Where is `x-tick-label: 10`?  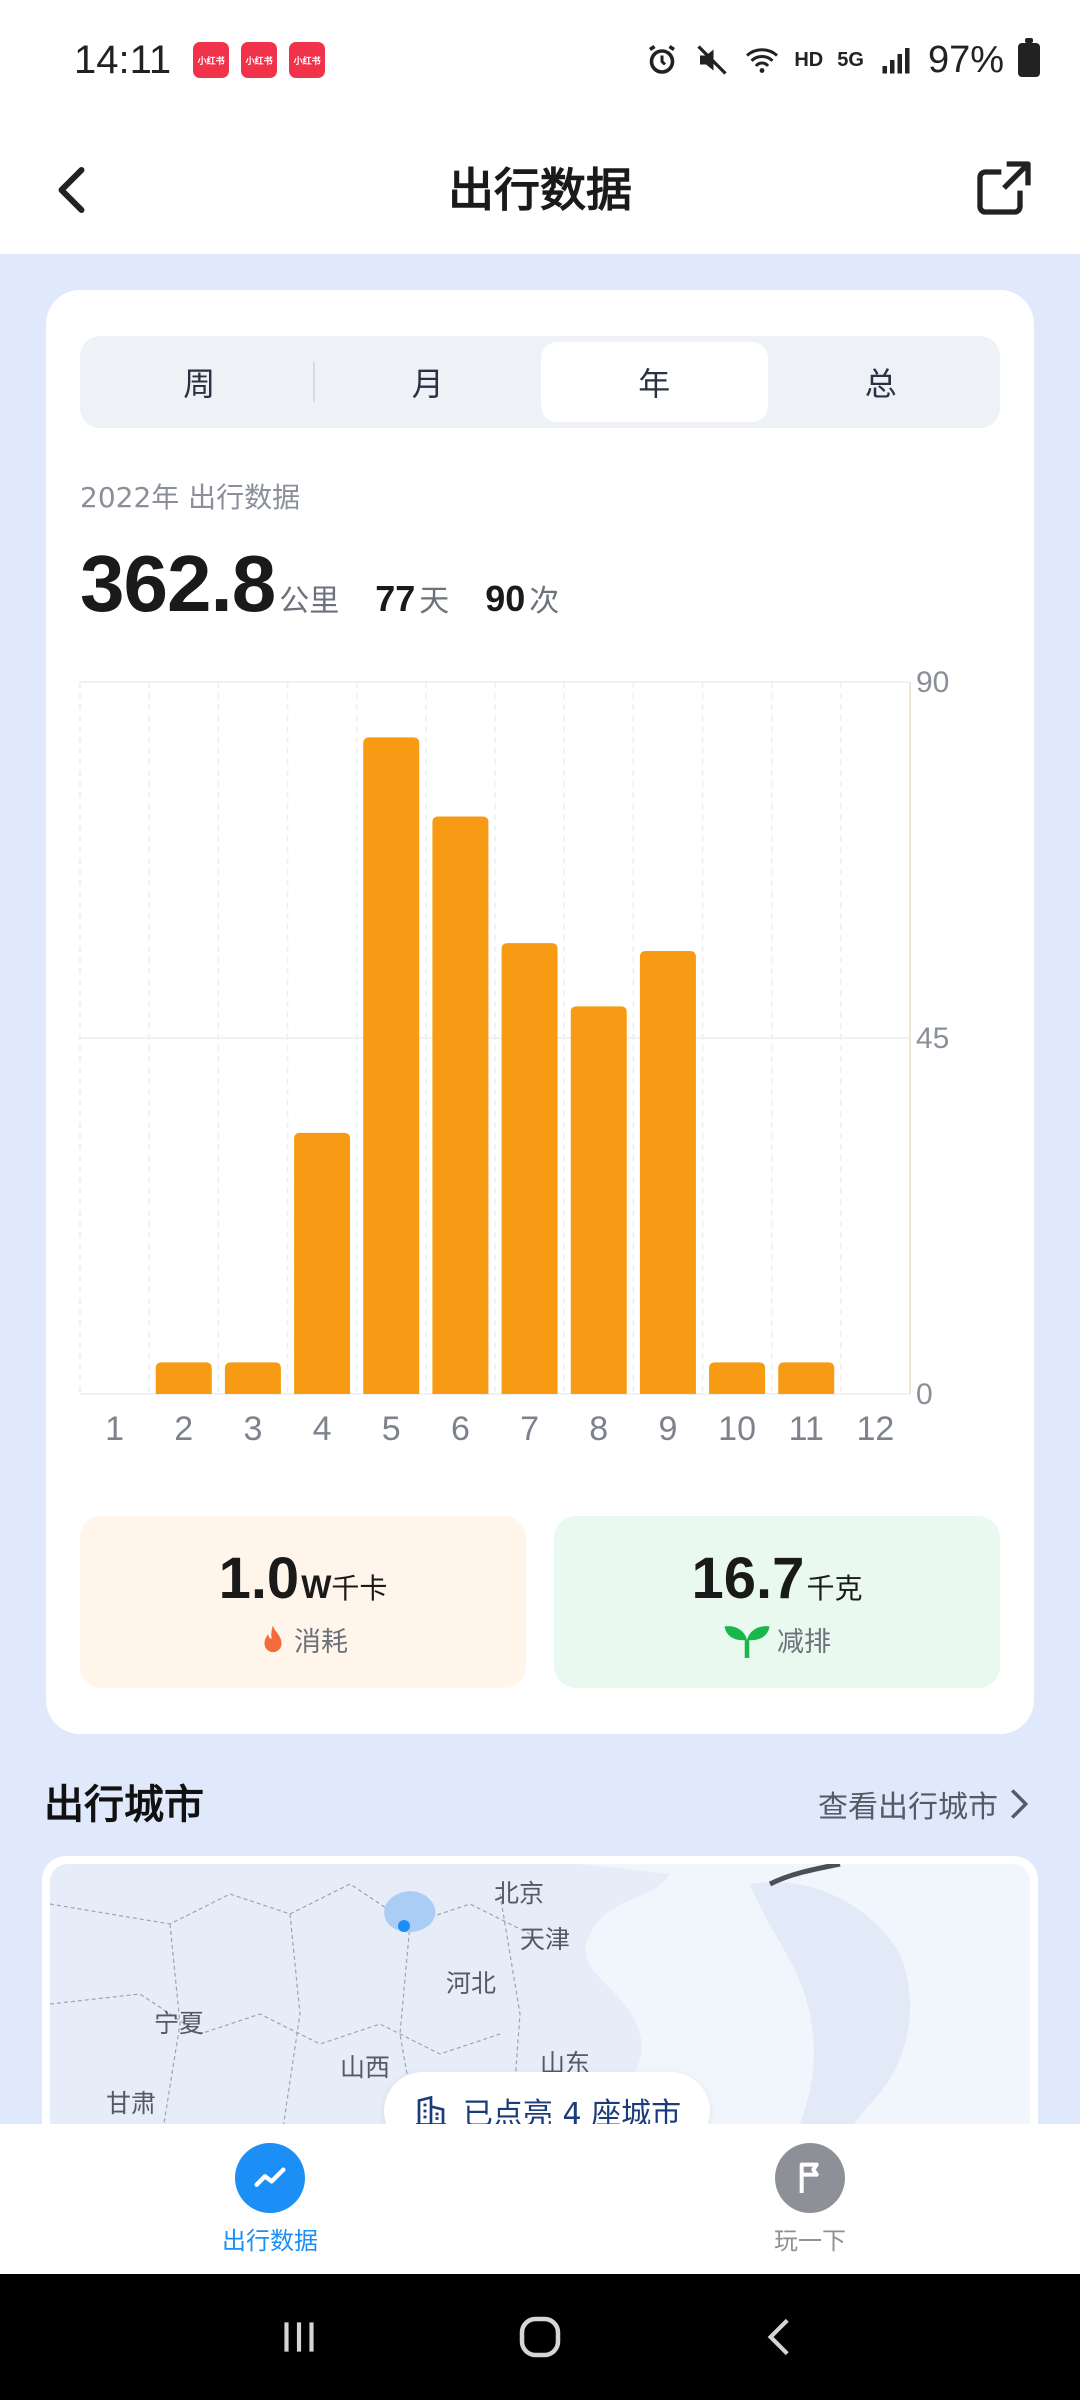 x-tick-label: 10 is located at coordinates (737, 1429).